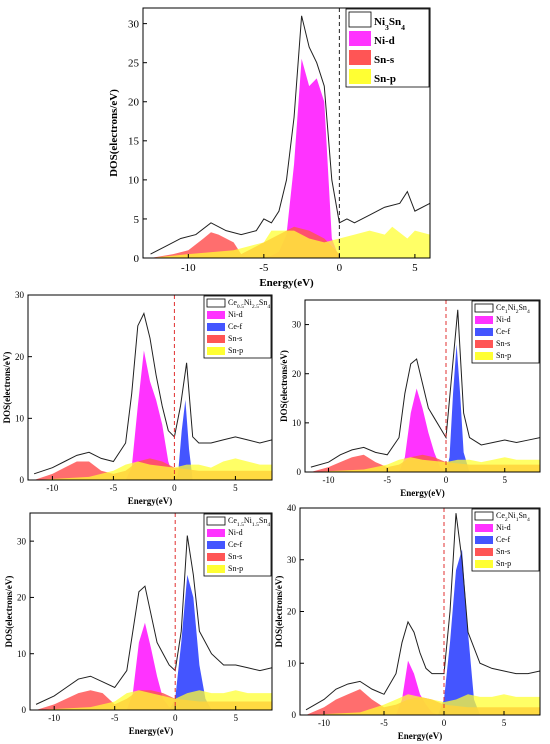  What do you see at coordinates (137, 220) in the screenshot?
I see `y-tick-label: 5` at bounding box center [137, 220].